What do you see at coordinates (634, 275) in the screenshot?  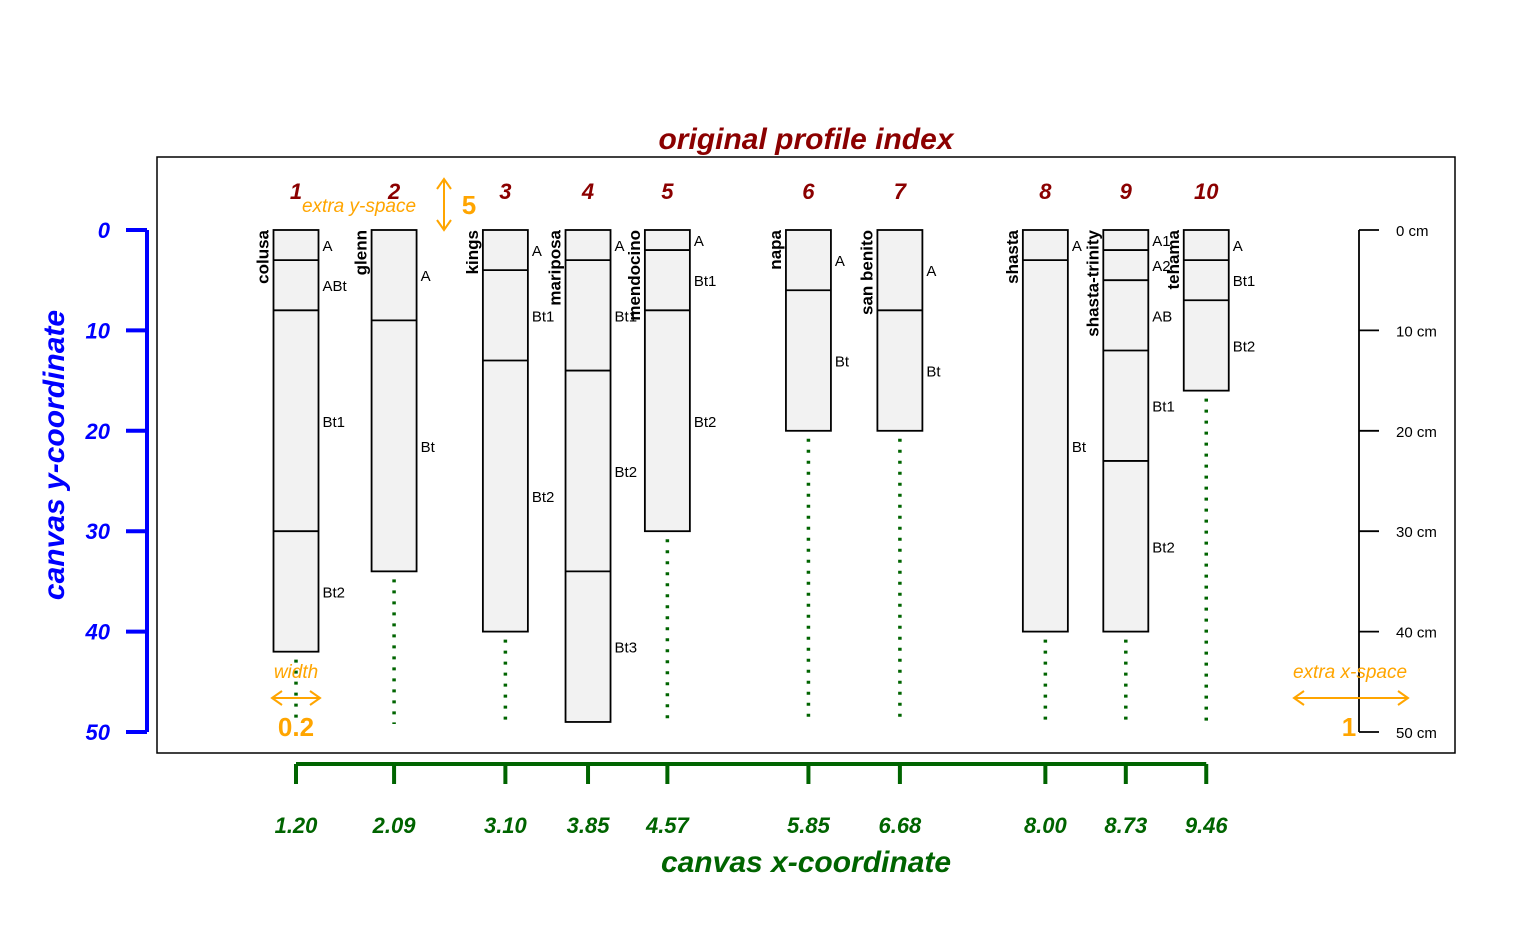 I see `profile-name: mendocino` at bounding box center [634, 275].